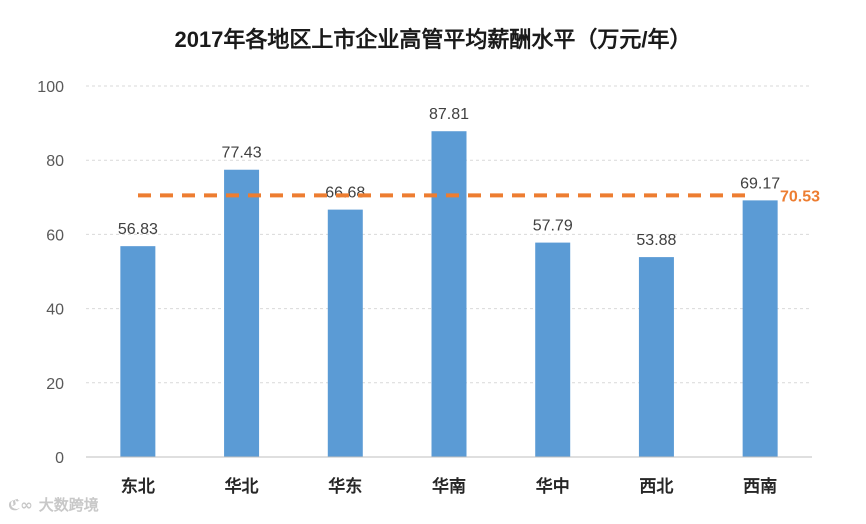 This screenshot has width=866, height=524. Describe the element at coordinates (656, 486) in the screenshot. I see `x-tick-label: 西北` at that location.